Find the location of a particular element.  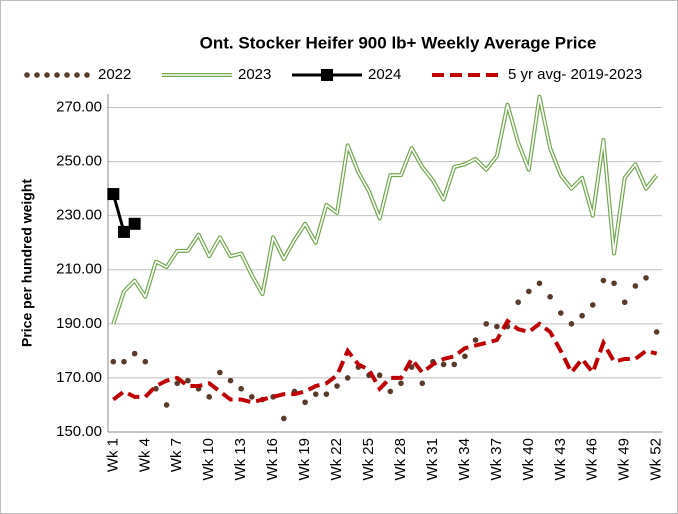

x-tick-label: Wk 1 is located at coordinates (112, 455).